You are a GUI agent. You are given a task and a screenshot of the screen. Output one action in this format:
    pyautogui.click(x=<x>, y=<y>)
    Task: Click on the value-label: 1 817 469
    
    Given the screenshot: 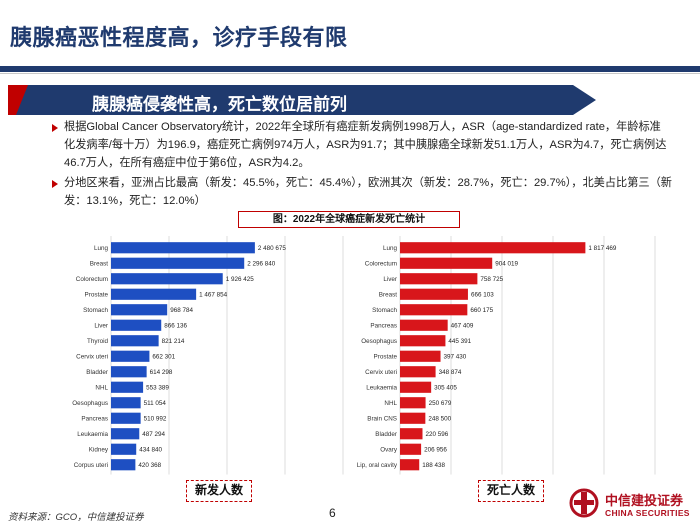 What is the action you would take?
    pyautogui.click(x=602, y=248)
    